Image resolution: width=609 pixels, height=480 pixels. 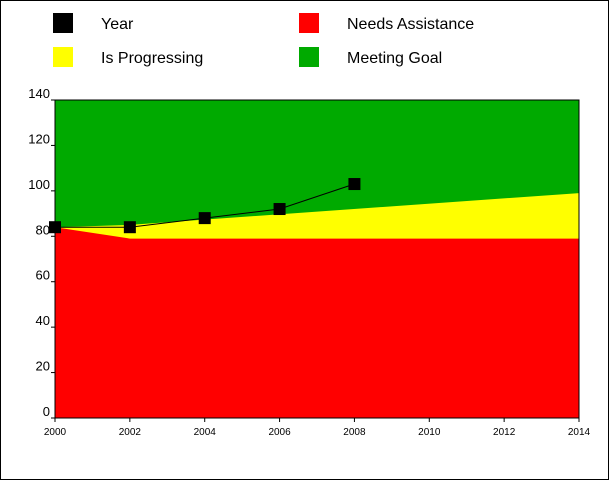 I want to click on data-point-2008, so click(x=354, y=184).